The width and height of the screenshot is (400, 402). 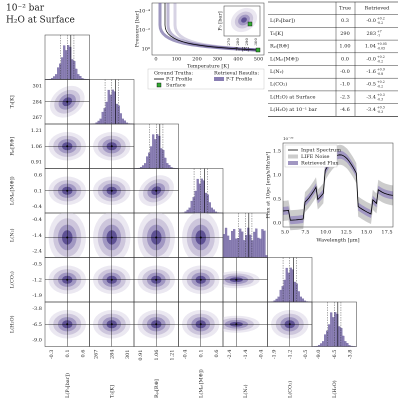 I want to click on x-tick-label: 500, so click(x=259, y=60).